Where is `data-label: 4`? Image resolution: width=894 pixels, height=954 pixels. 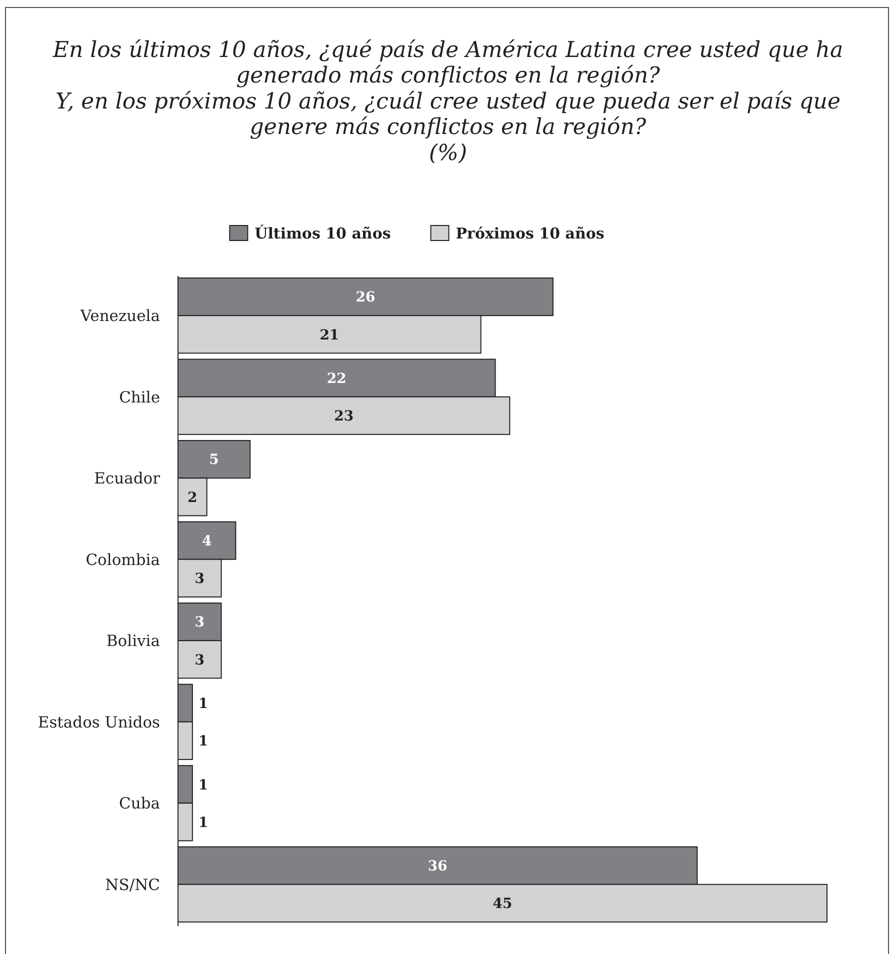 data-label: 4 is located at coordinates (207, 541).